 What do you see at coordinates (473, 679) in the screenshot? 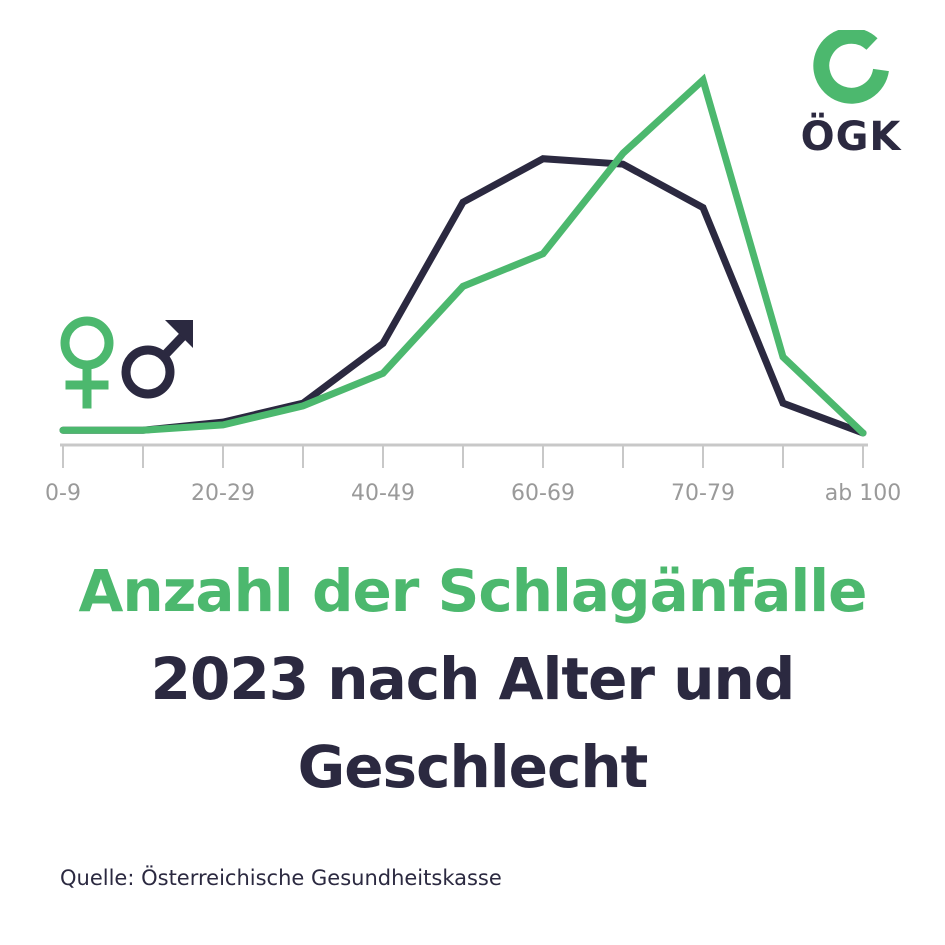
I see `title-line-2: 2023 nach Alter und` at bounding box center [473, 679].